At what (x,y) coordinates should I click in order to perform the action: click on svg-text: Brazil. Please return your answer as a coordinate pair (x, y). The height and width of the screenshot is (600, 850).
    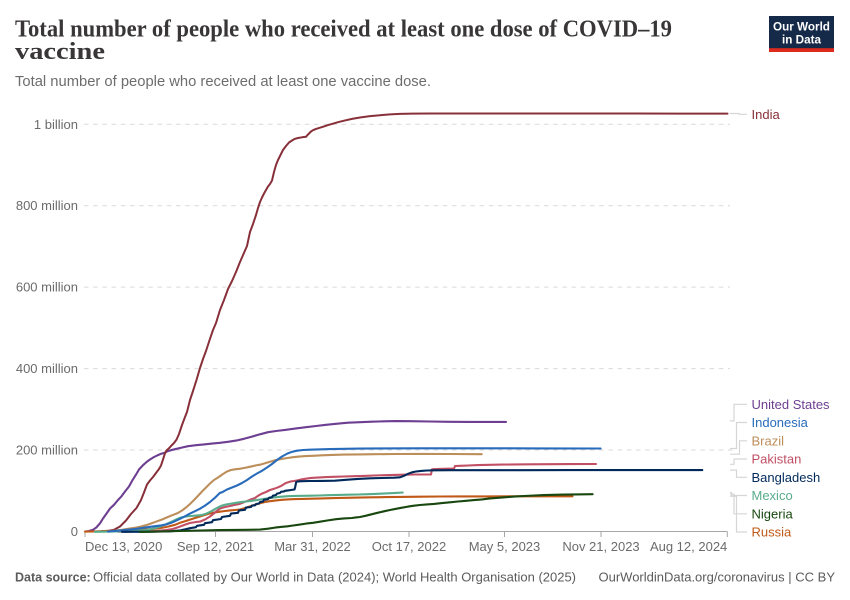
    Looking at the image, I should click on (768, 440).